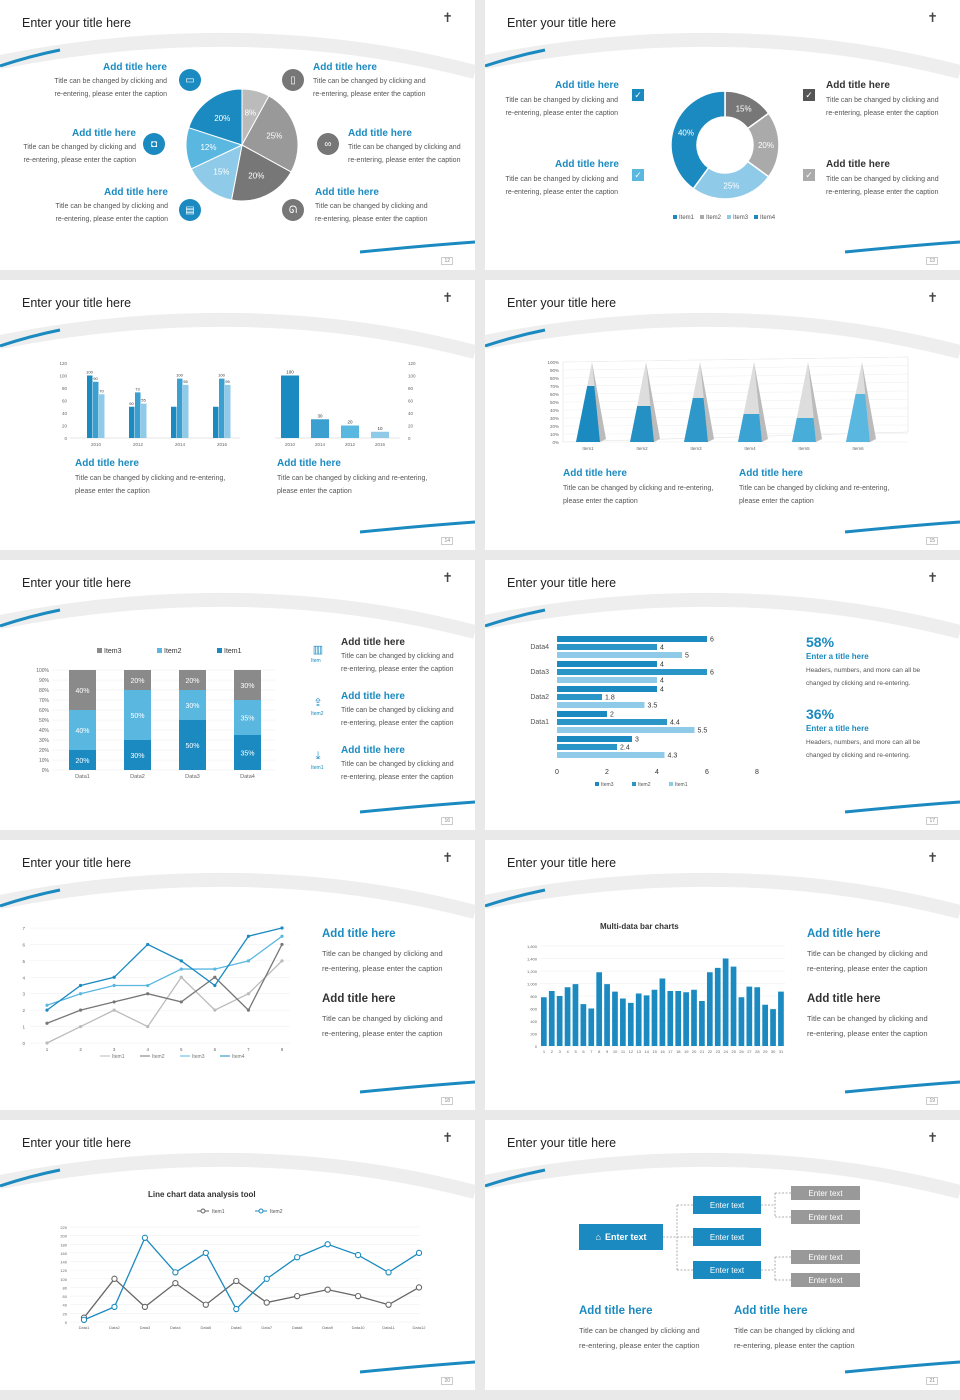  What do you see at coordinates (447, 541) in the screenshot?
I see `page-number: 14` at bounding box center [447, 541].